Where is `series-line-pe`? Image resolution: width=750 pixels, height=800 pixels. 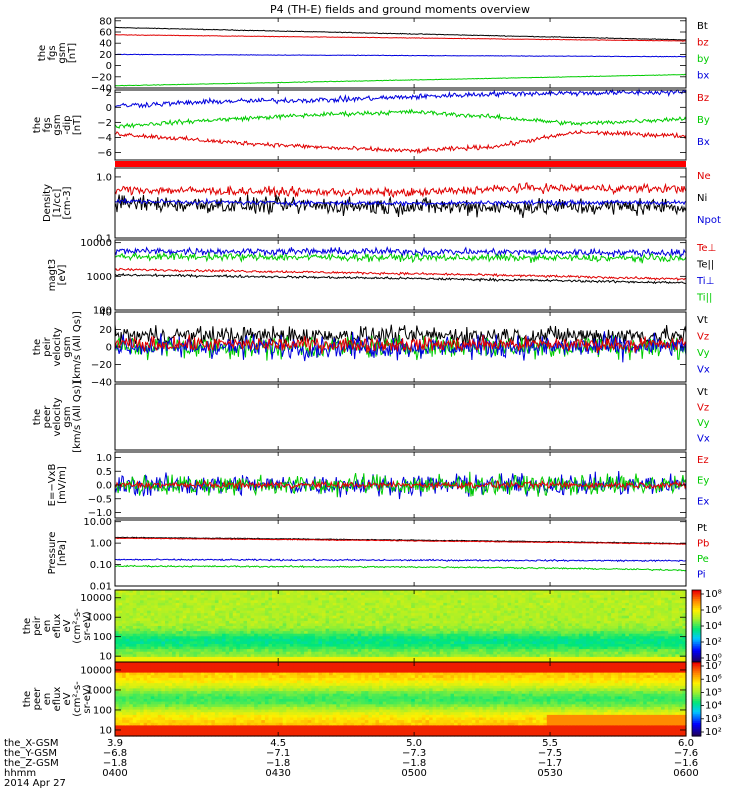 series-line-pe is located at coordinates (400, 568).